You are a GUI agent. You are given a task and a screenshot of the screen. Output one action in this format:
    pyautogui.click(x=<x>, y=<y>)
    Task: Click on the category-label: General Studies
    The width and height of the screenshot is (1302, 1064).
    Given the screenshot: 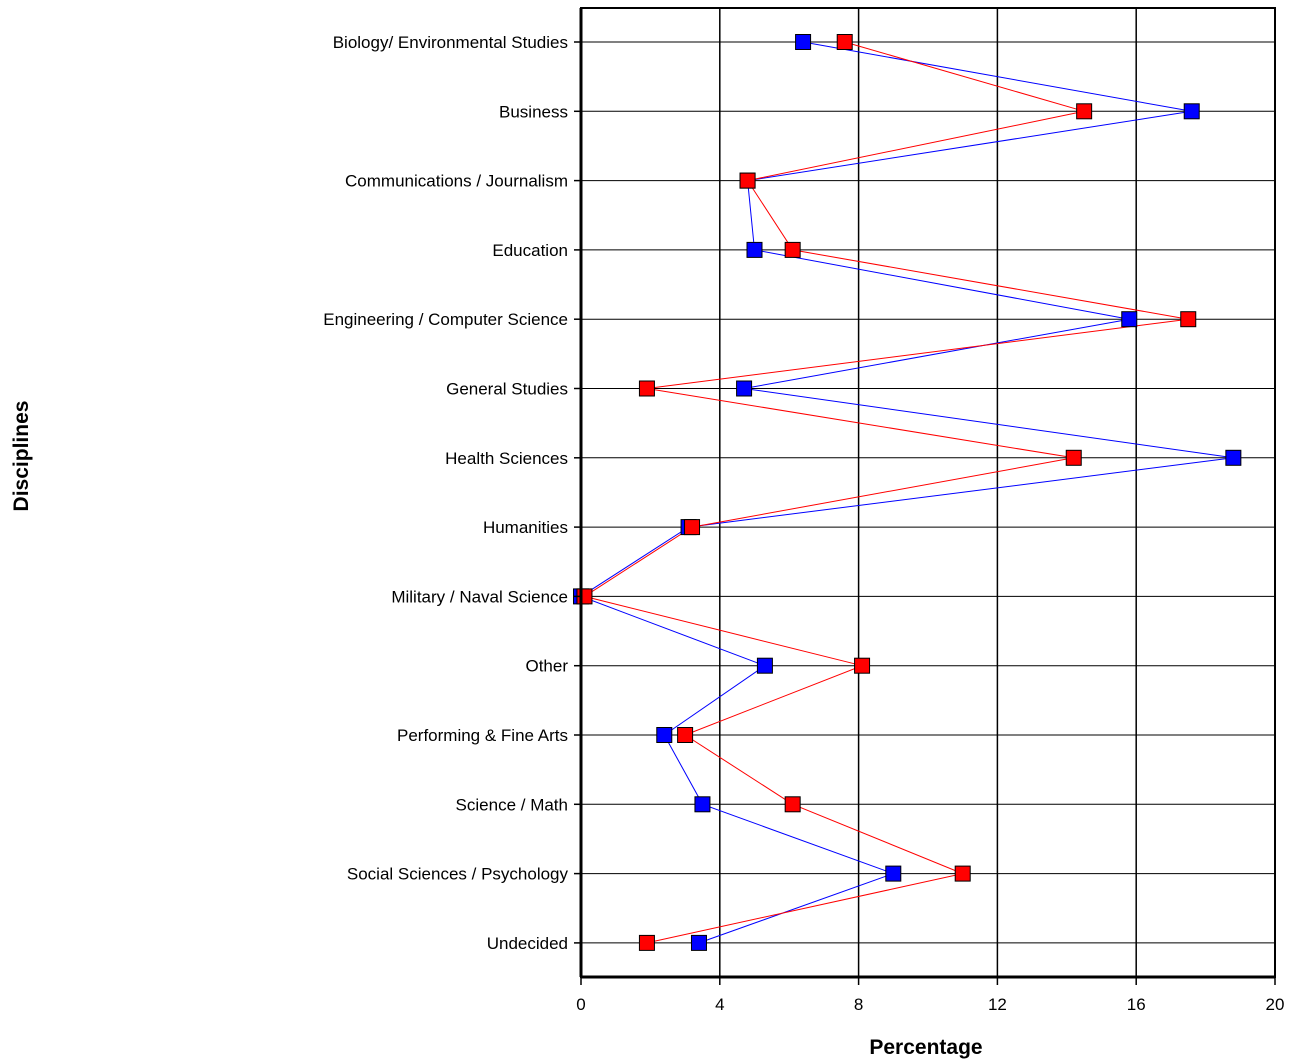 What is the action you would take?
    pyautogui.click(x=507, y=389)
    